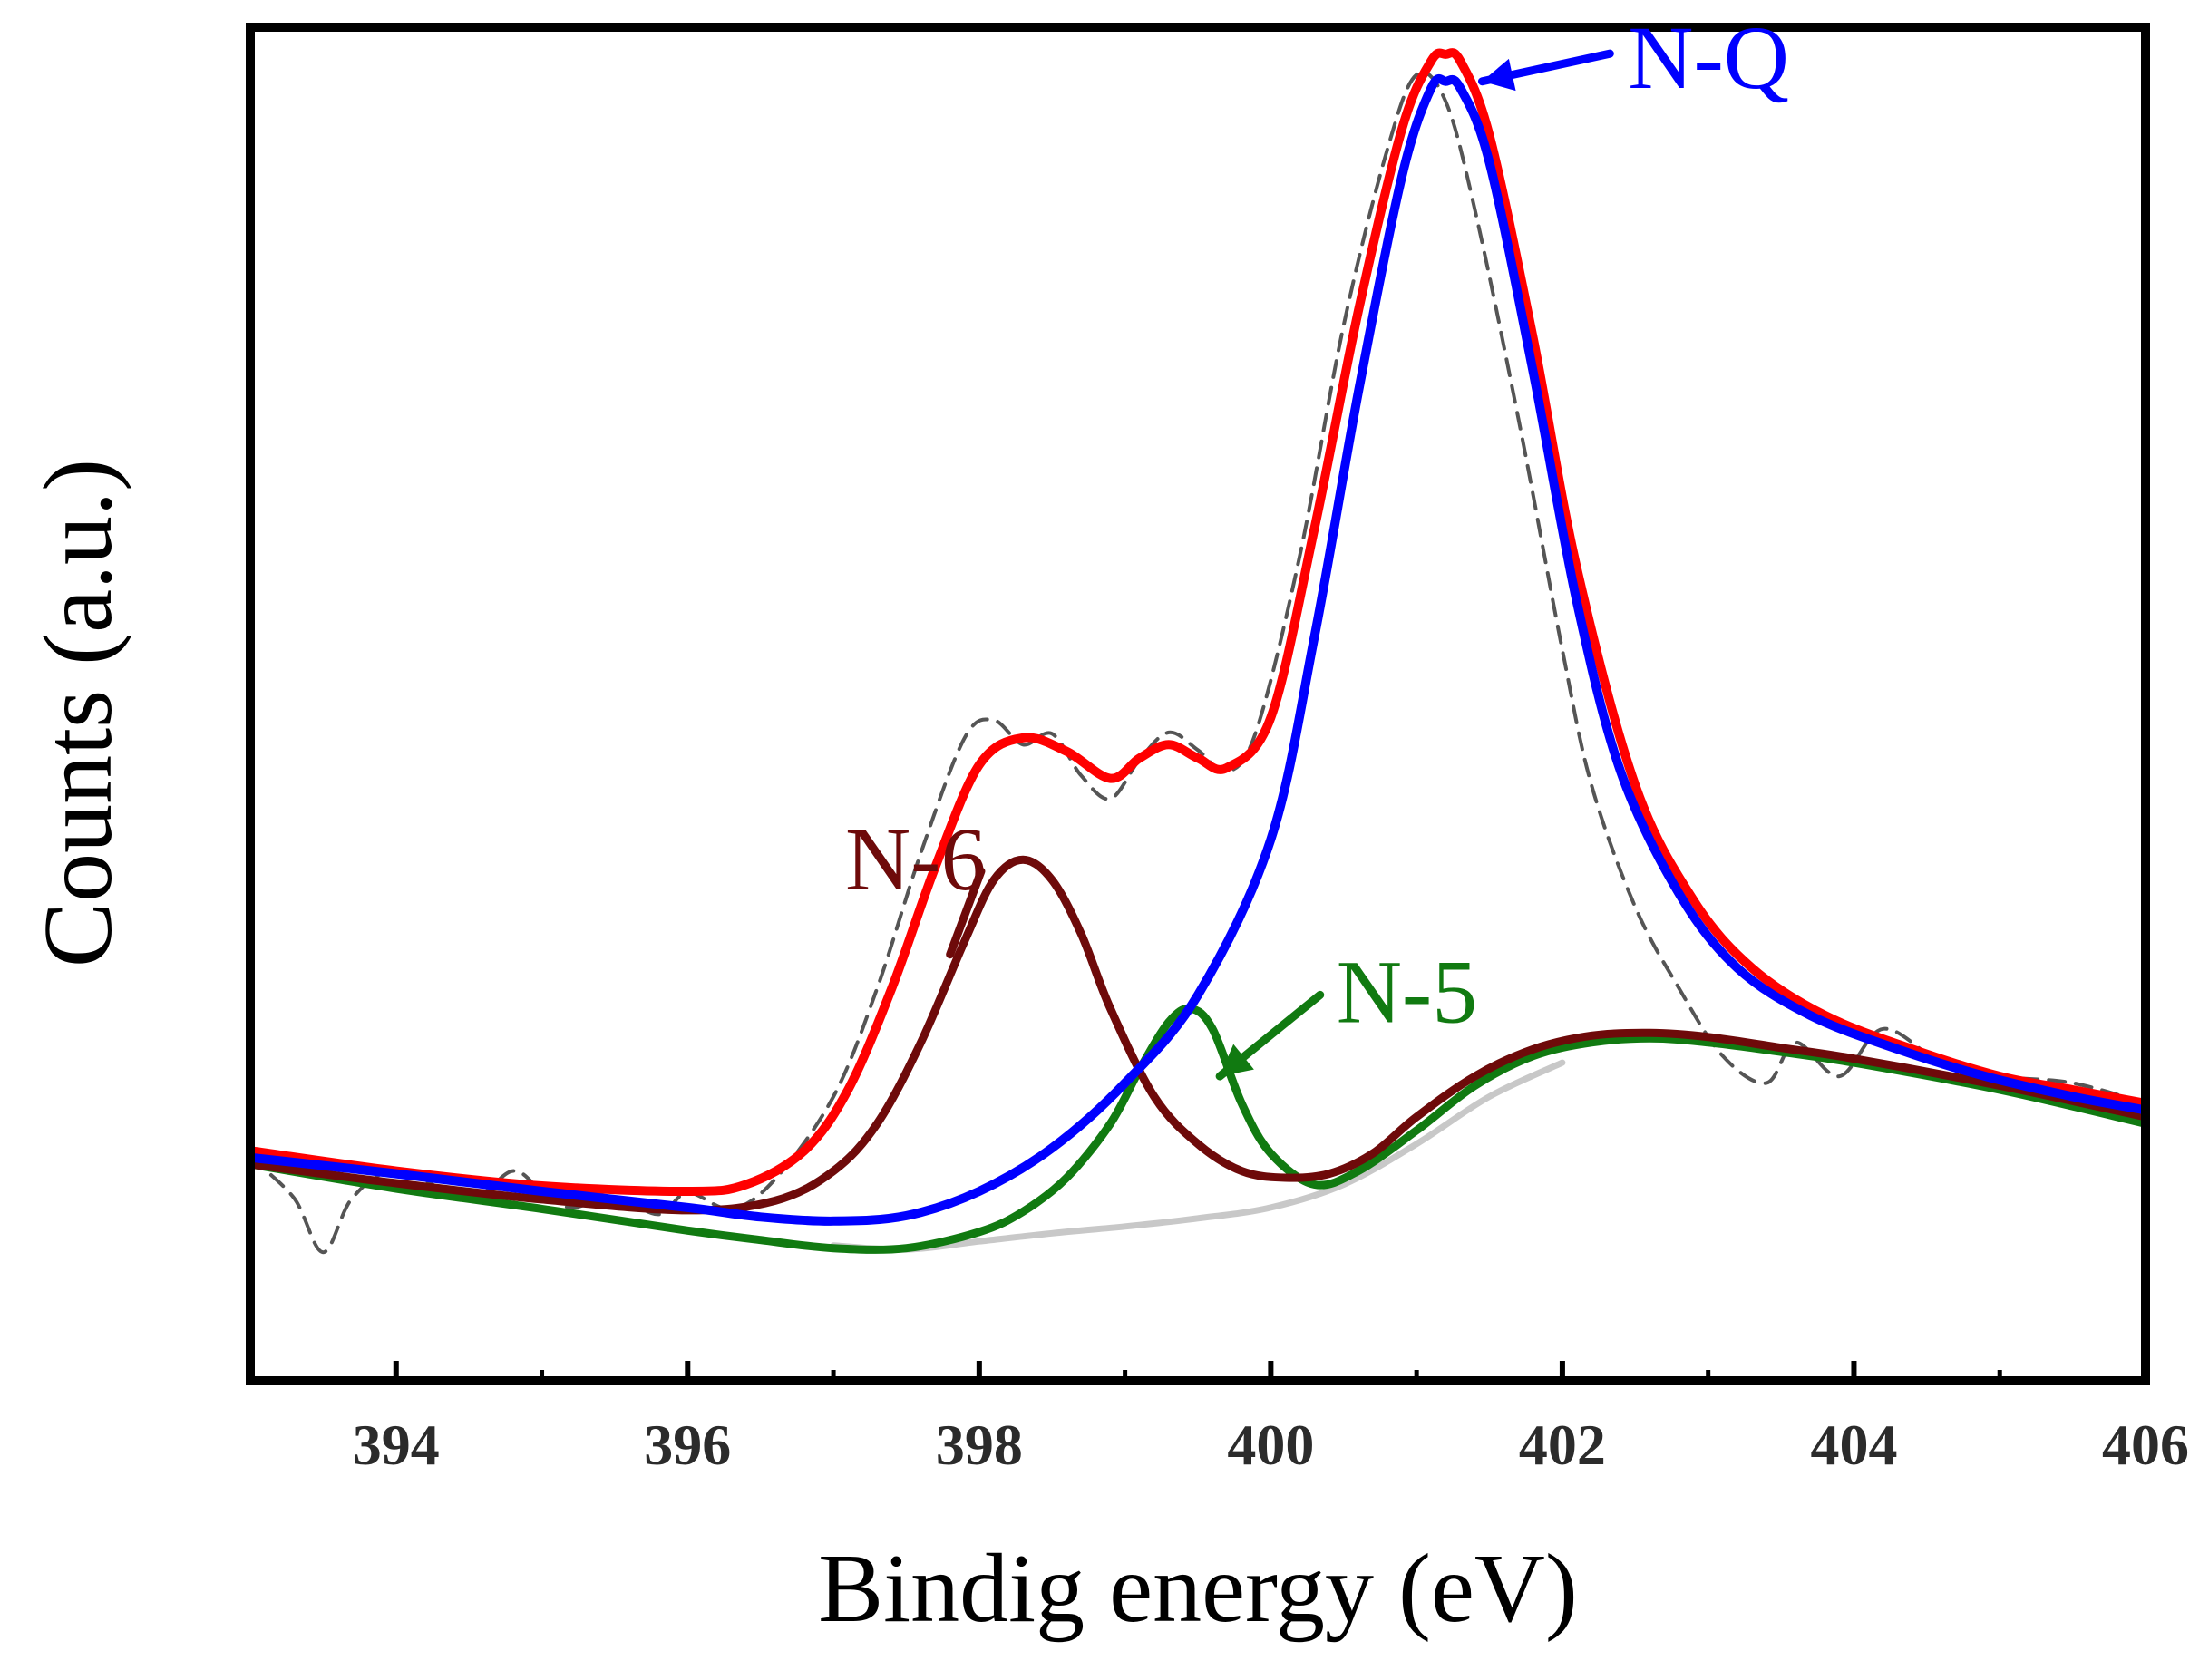  What do you see at coordinates (1198, 1156) in the screenshot?
I see `series-background` at bounding box center [1198, 1156].